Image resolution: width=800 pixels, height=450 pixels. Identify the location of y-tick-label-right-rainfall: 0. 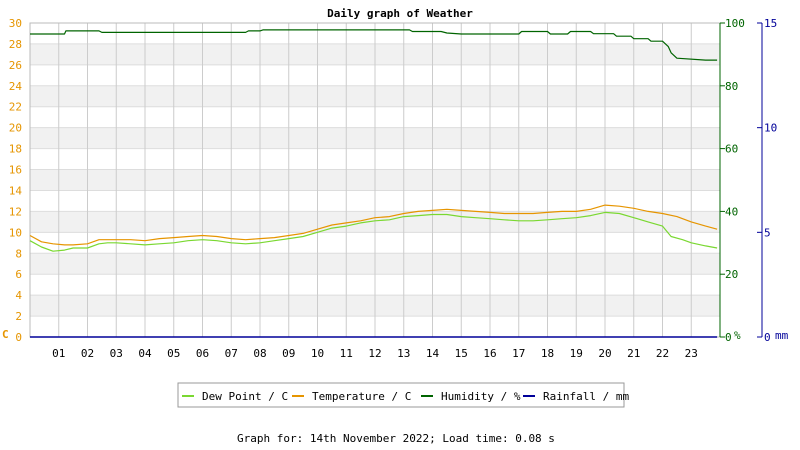
(767, 337).